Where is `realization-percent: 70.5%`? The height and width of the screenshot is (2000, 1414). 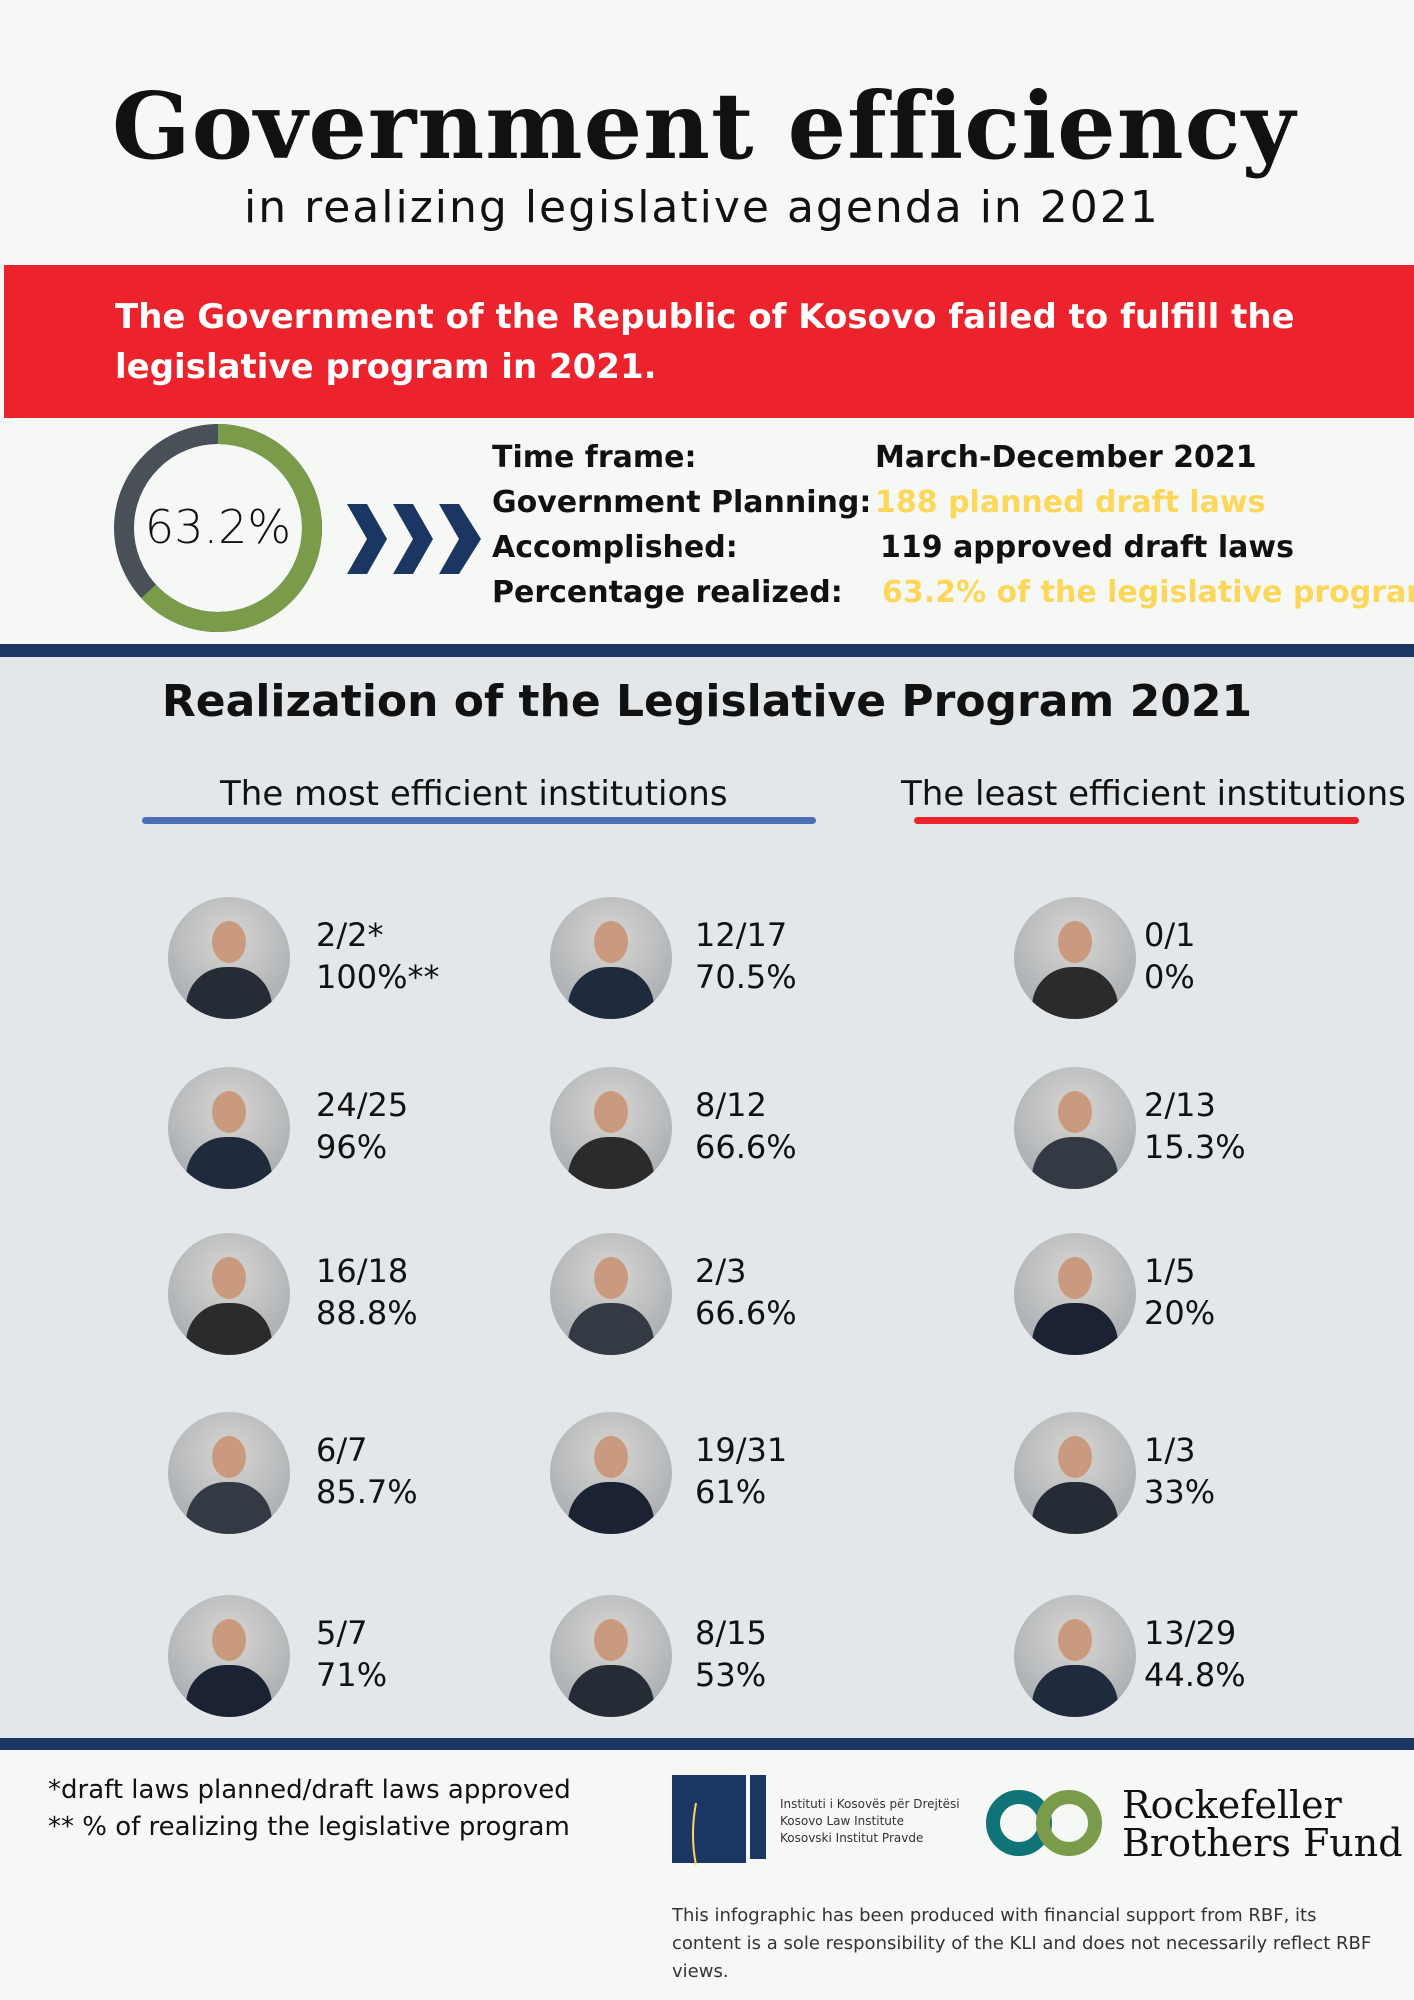
realization-percent: 70.5% is located at coordinates (746, 977).